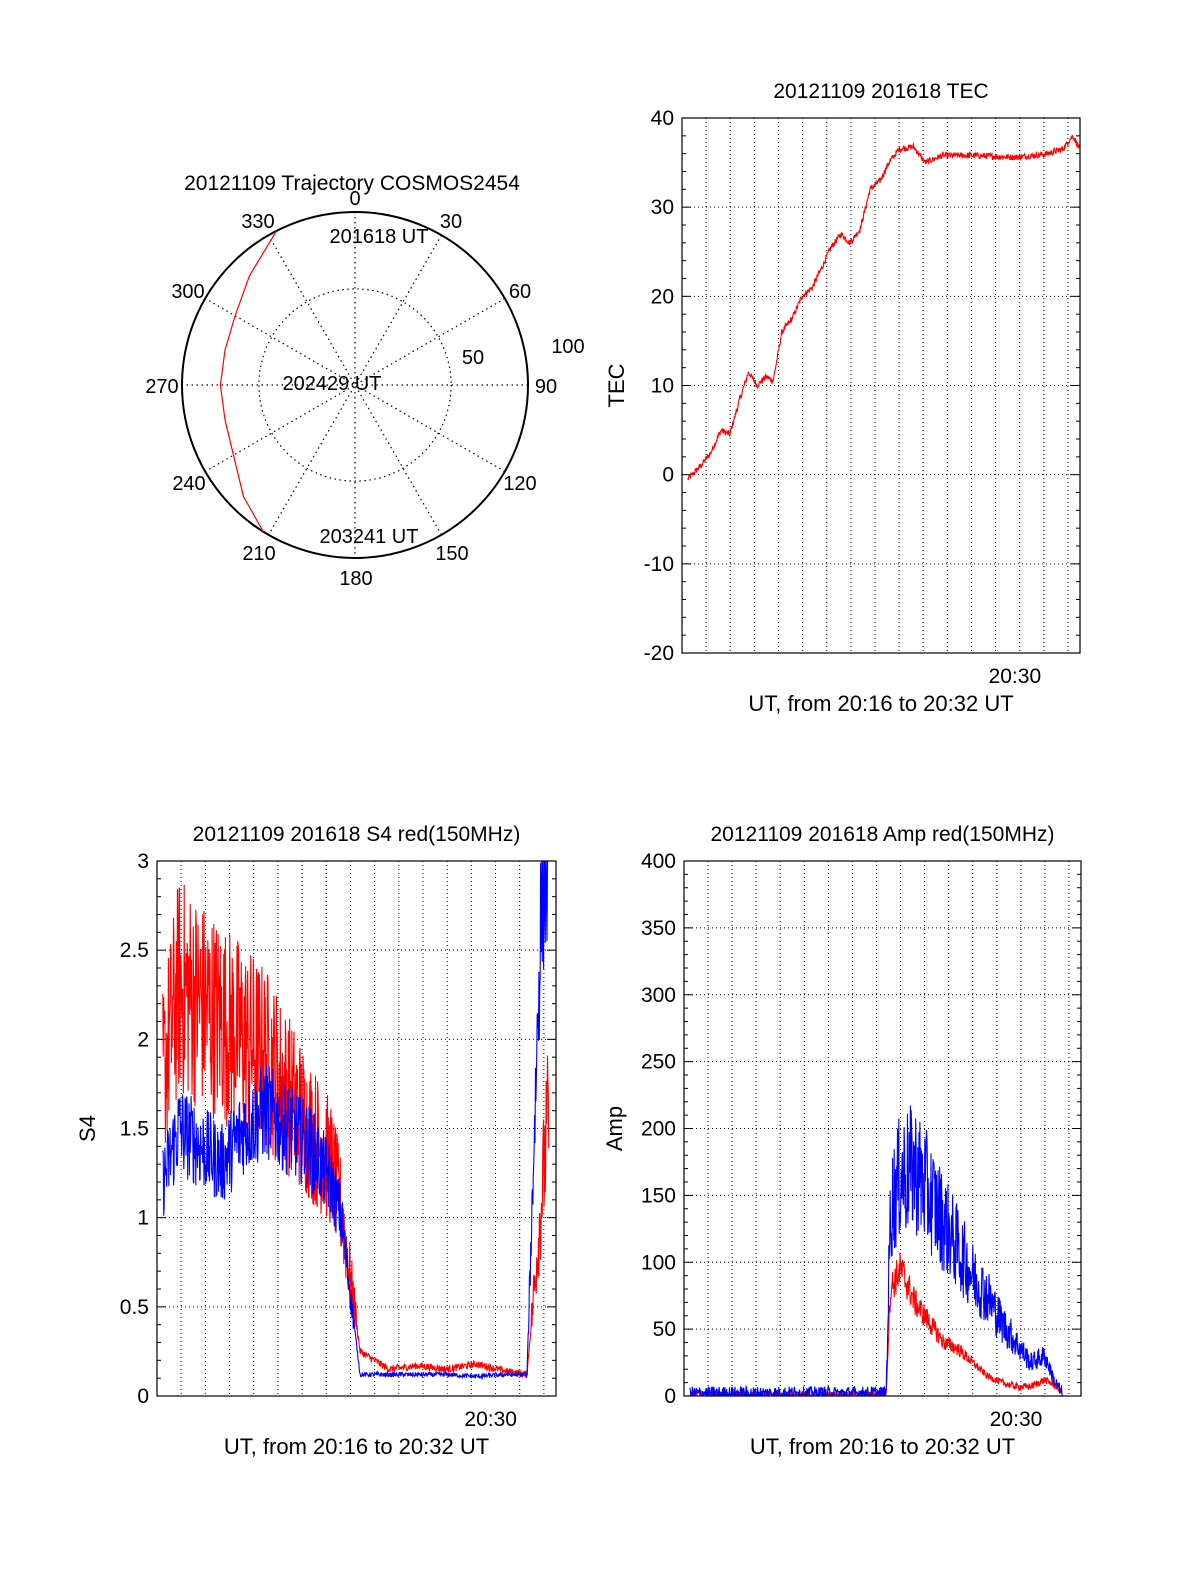 The height and width of the screenshot is (1575, 1200). Describe the element at coordinates (614, 1128) in the screenshot. I see `amp-ylabel: Amp` at that location.